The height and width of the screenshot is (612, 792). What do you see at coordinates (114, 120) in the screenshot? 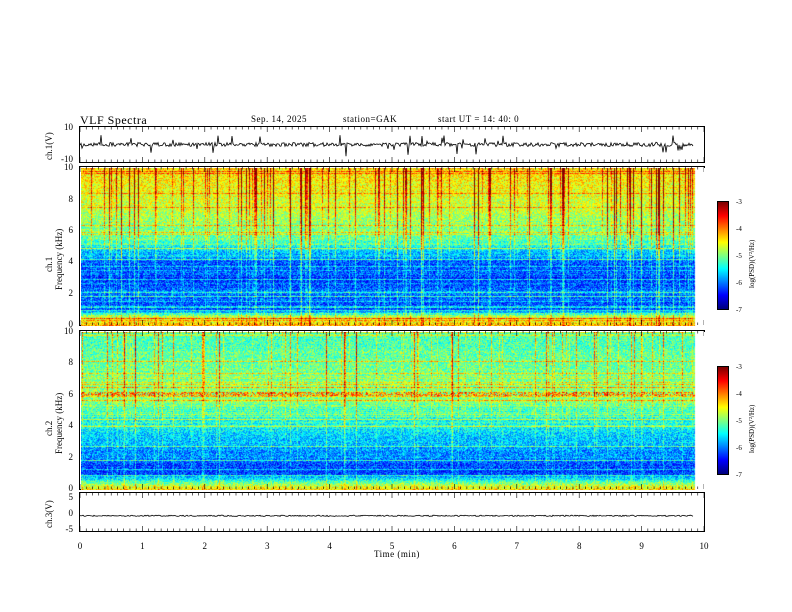
I see `chart-title: VLF Spectra` at bounding box center [114, 120].